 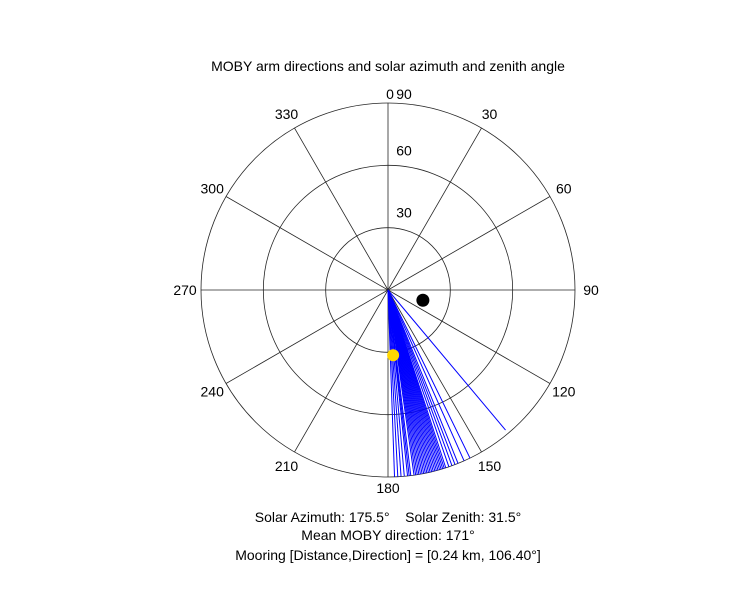 I want to click on angular-tick-label: 180, so click(x=388, y=488).